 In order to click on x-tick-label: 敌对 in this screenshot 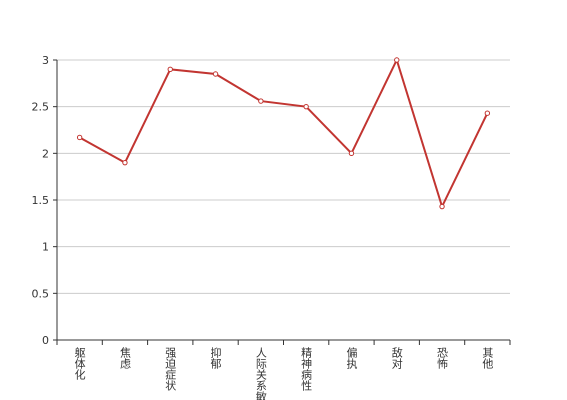, I will do `click(396, 357)`.